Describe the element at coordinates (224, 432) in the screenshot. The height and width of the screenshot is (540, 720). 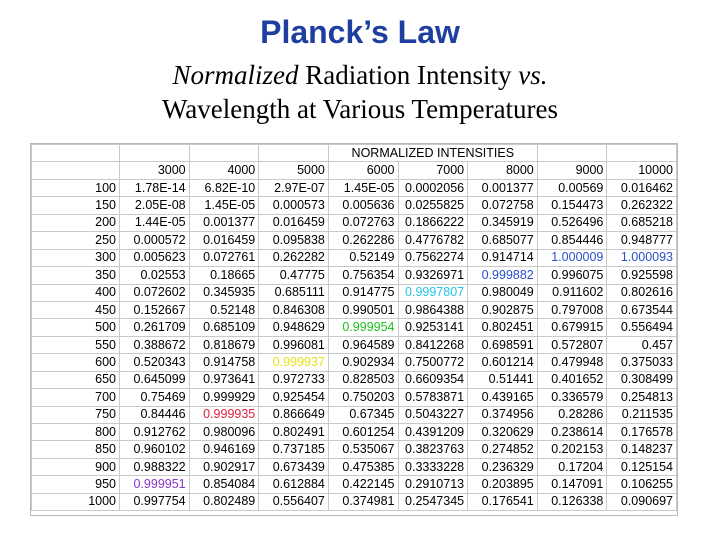
I see `intensity-cell: 0.980096` at that location.